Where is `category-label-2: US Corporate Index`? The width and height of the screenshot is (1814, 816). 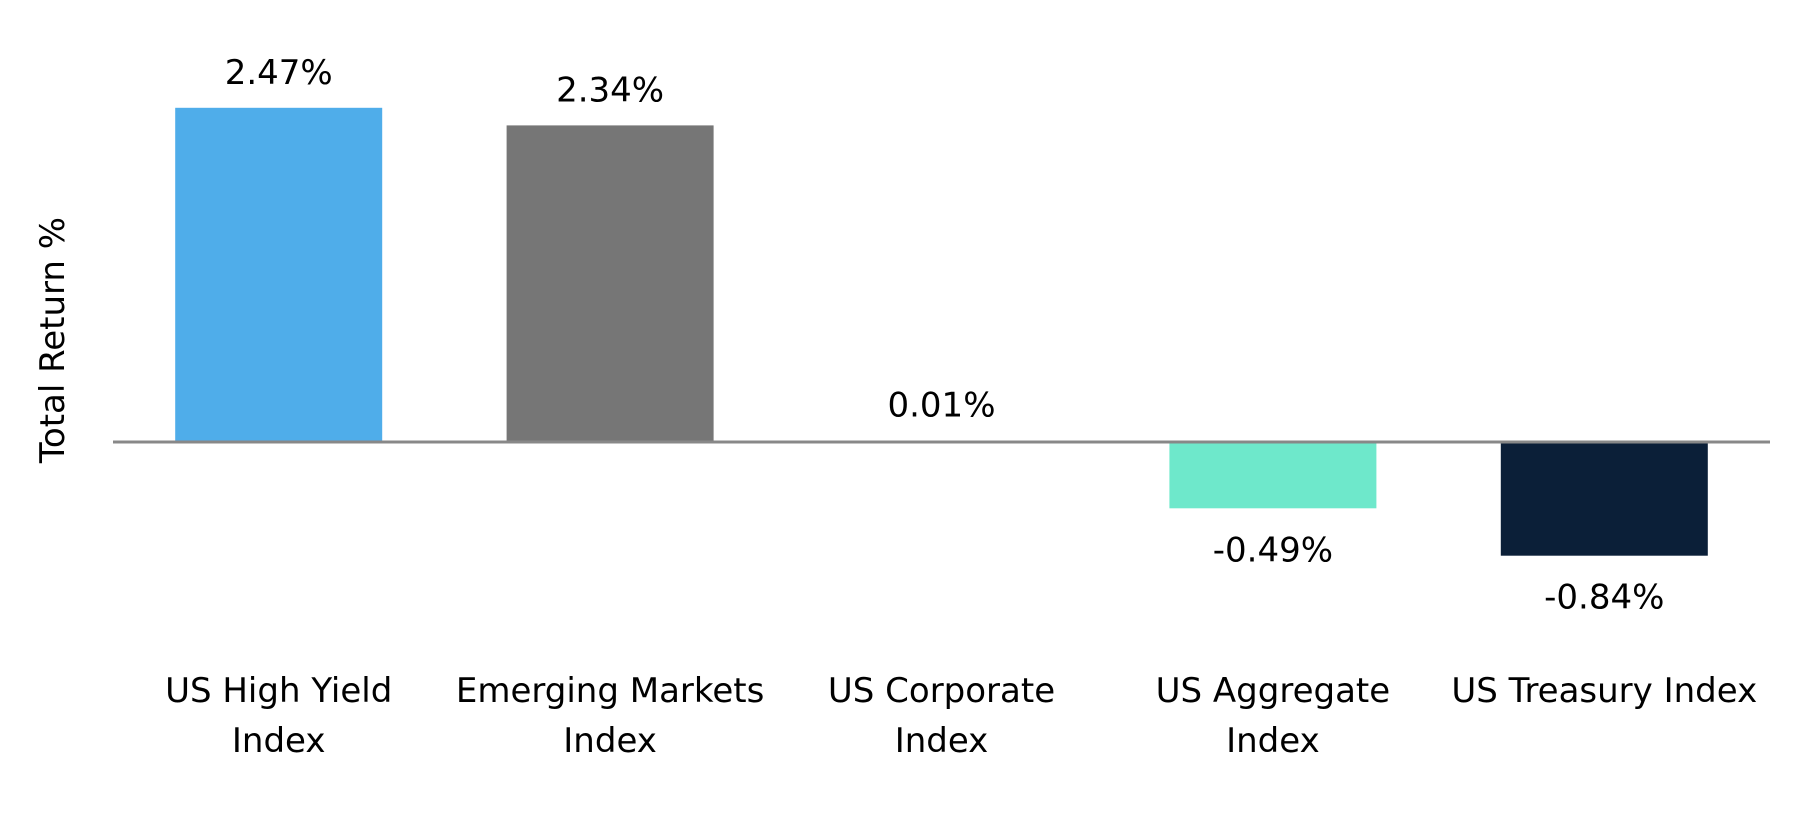
category-label-2: US Corporate Index is located at coordinates (941, 716).